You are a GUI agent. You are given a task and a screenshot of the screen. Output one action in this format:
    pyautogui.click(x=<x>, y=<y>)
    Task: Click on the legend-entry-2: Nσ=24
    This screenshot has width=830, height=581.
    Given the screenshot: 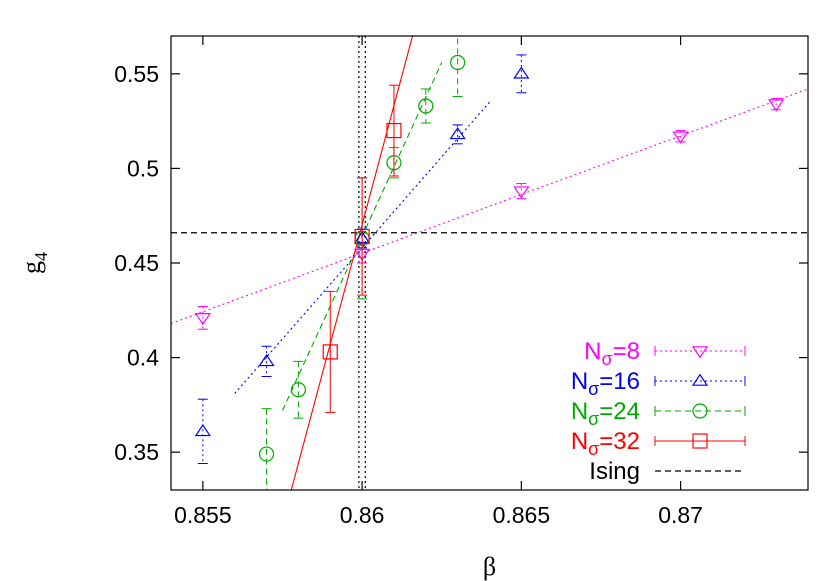 What is the action you would take?
    pyautogui.click(x=658, y=413)
    